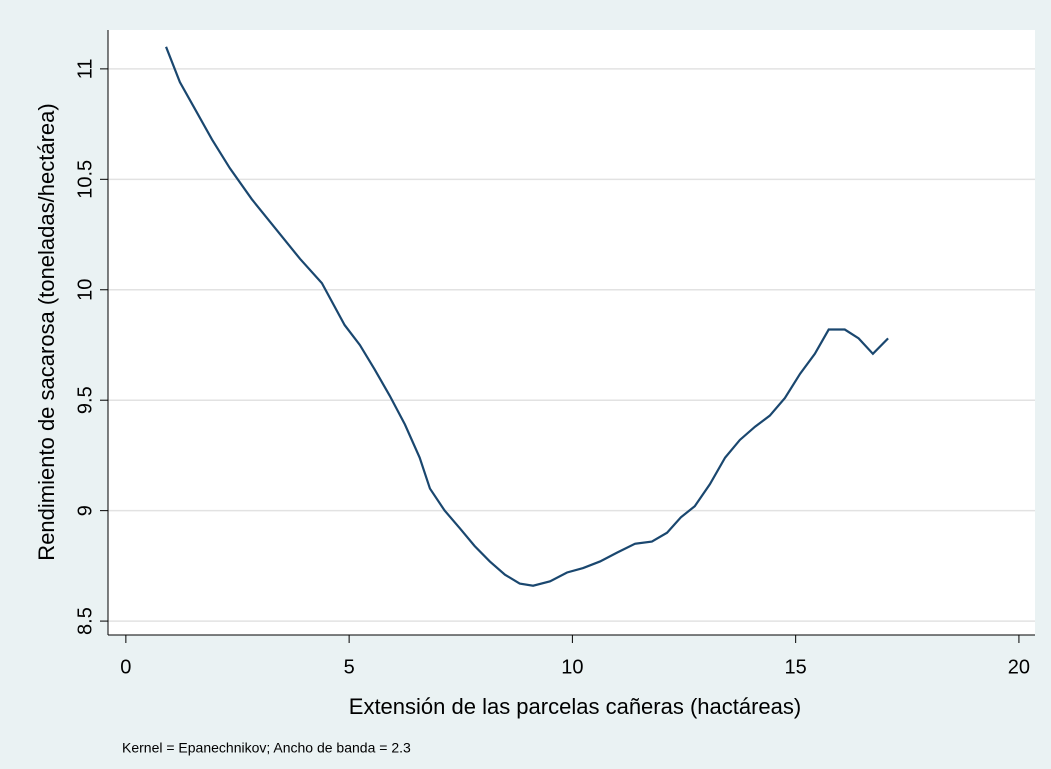 The width and height of the screenshot is (1051, 769). Describe the element at coordinates (1019, 667) in the screenshot. I see `x-tick-label: 20` at that location.